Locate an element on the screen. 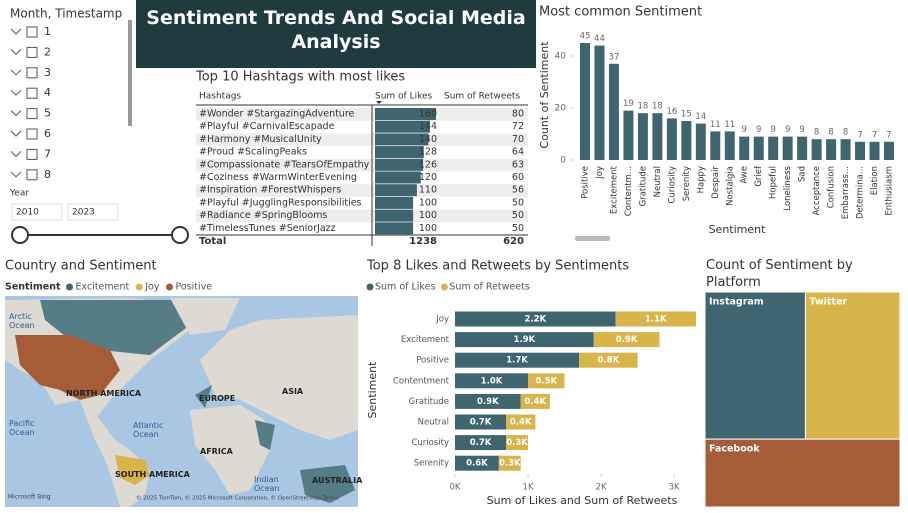 This screenshot has width=908, height=513. total-cell: 620 is located at coordinates (513, 241).